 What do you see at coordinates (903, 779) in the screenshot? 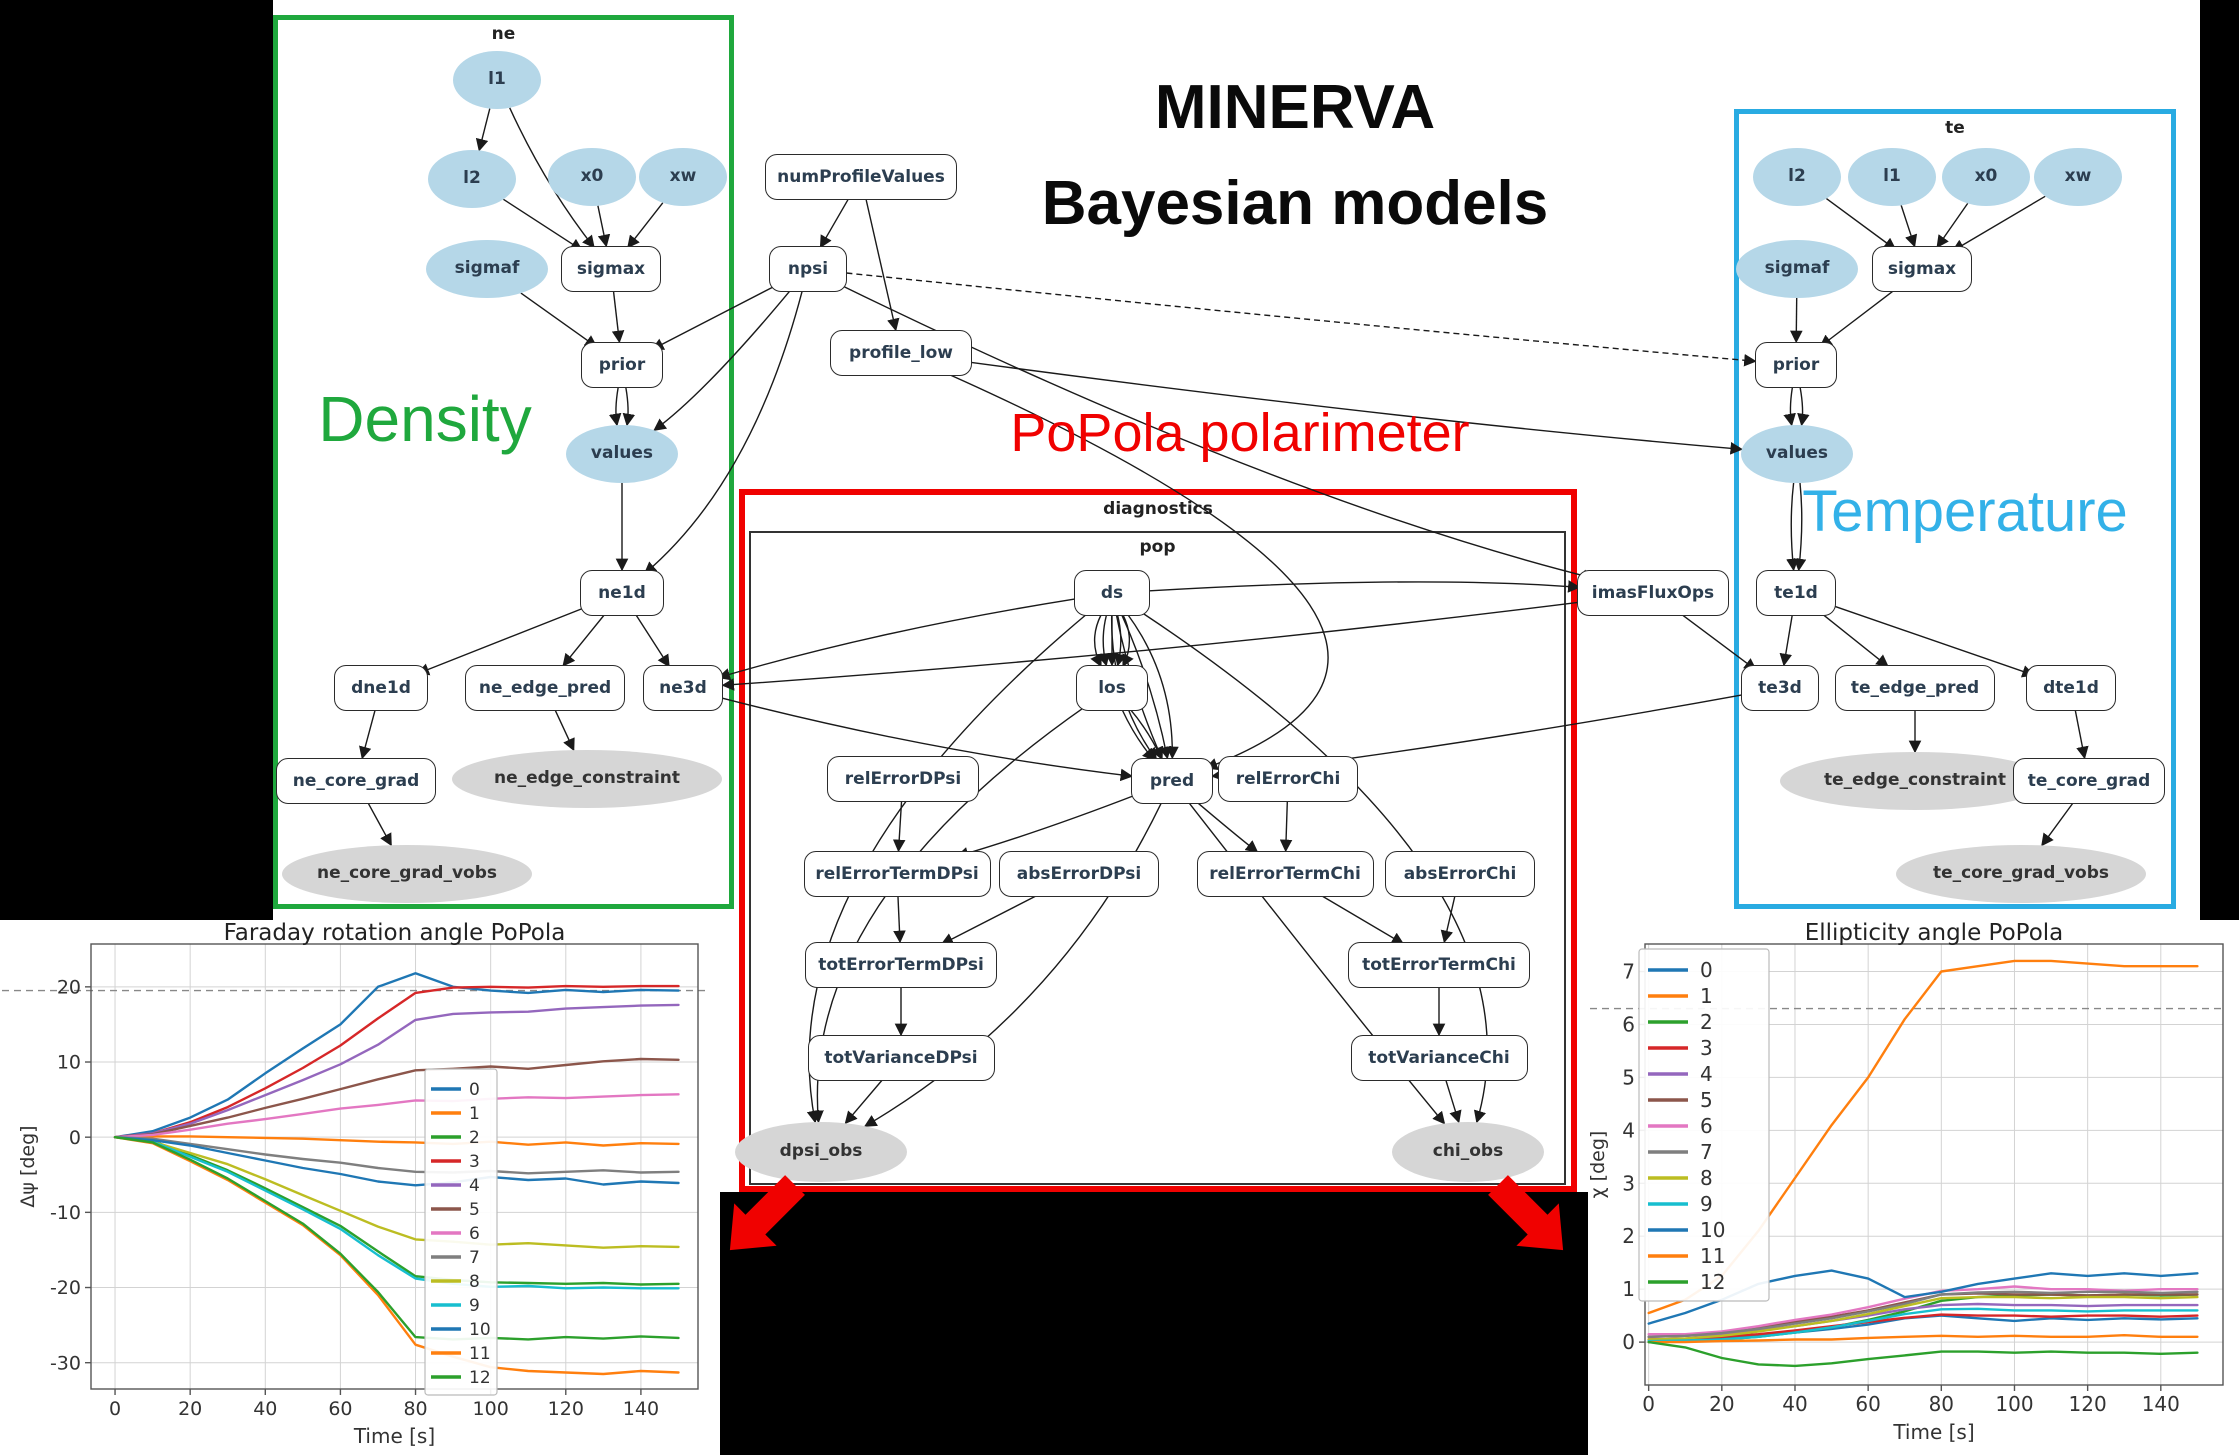
I see `graph-node-relErrorDPsi: relErrorDPsi` at bounding box center [903, 779].